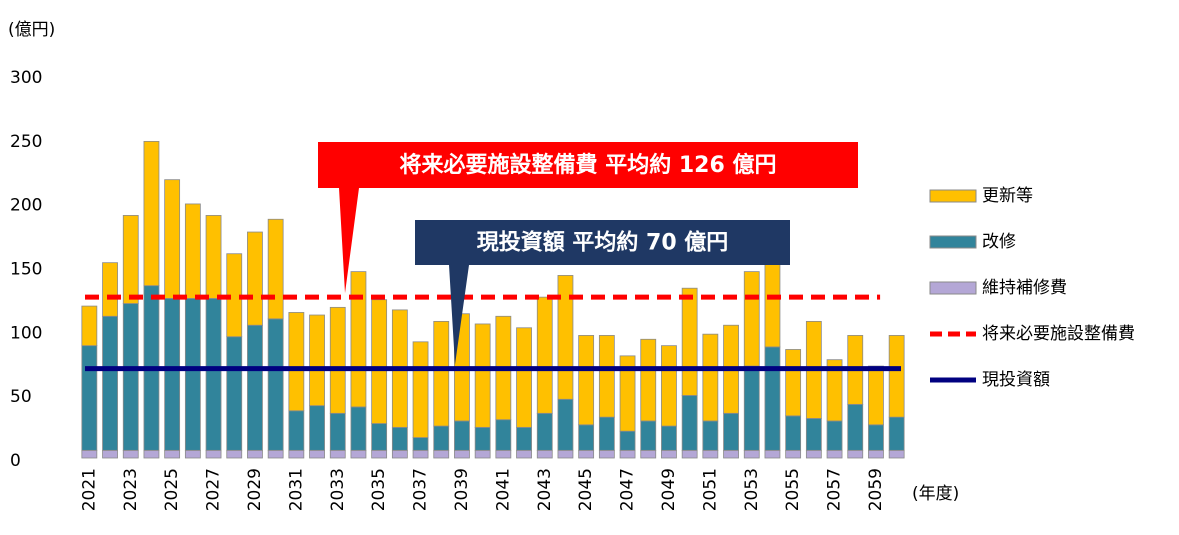  What do you see at coordinates (1058, 334) in the screenshot?
I see `legend-label: 将来必要施設整備費` at bounding box center [1058, 334].